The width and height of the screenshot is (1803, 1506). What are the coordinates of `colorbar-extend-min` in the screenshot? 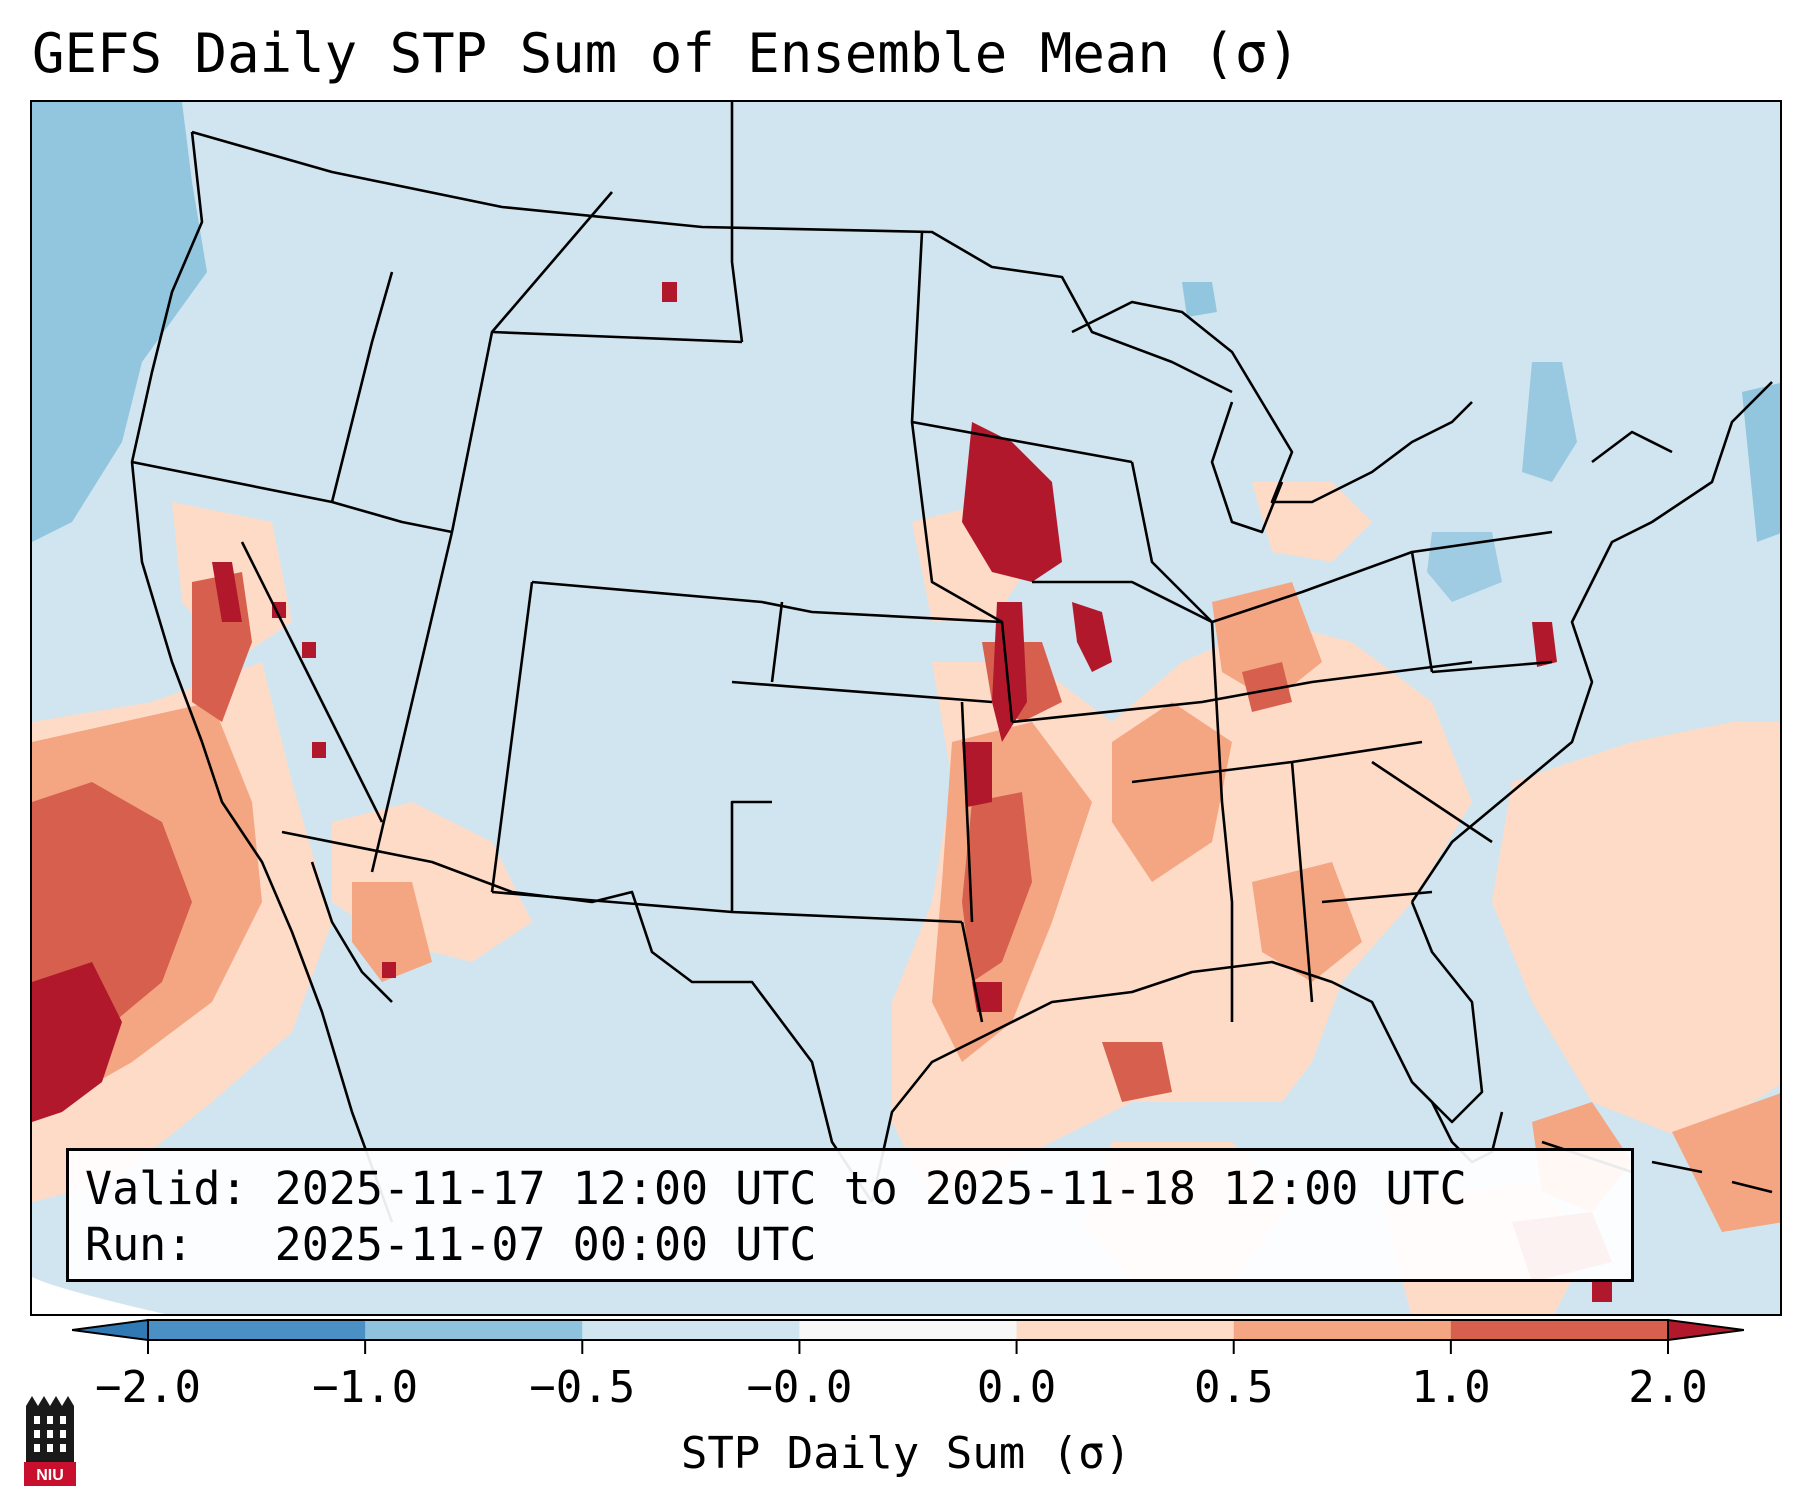 It's located at (110, 1330).